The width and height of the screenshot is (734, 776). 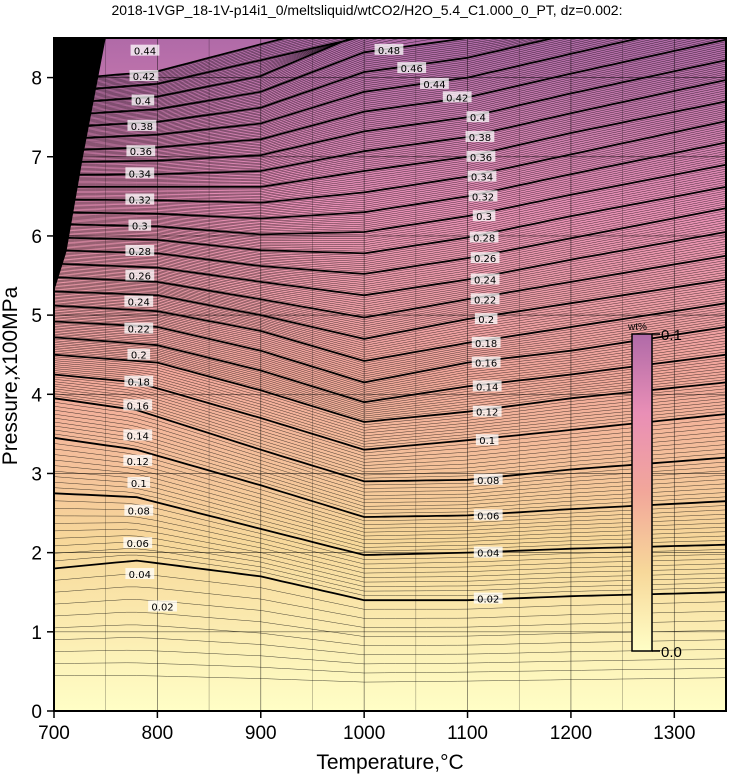 I want to click on y-tick-label: 4, so click(x=36, y=395).